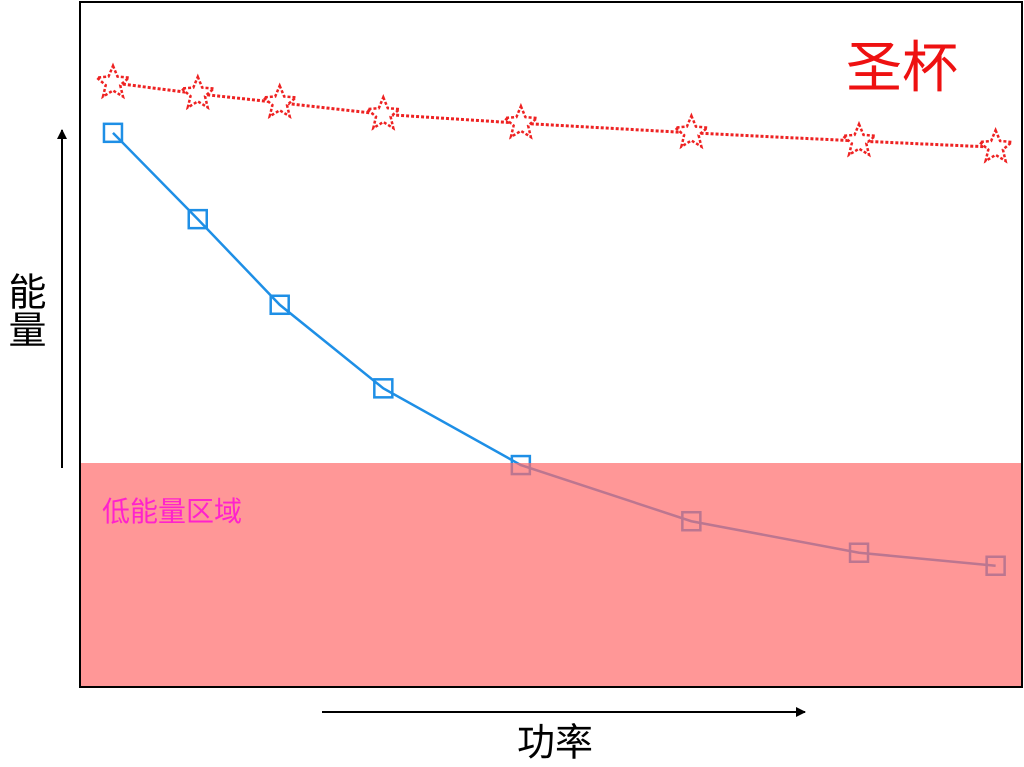  What do you see at coordinates (24, 310) in the screenshot?
I see `y-axis-label: 能量` at bounding box center [24, 310].